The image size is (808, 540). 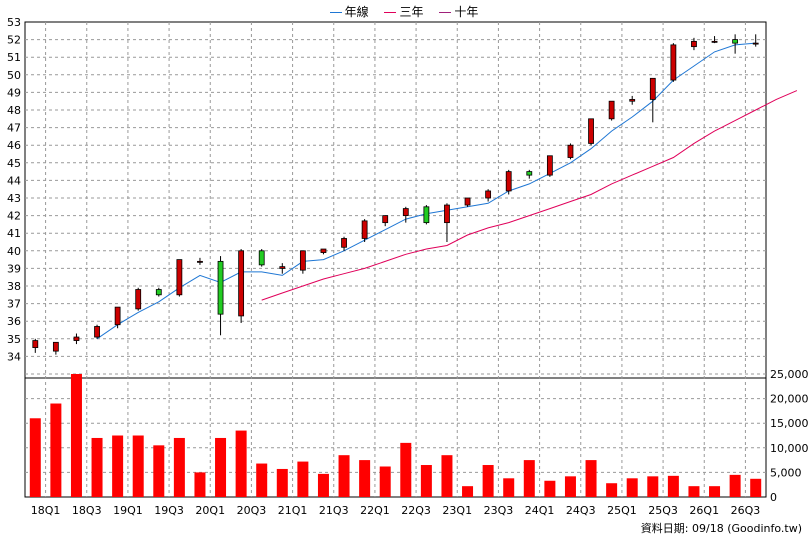 I want to click on x-tick-label: 24Q1, so click(x=540, y=510).